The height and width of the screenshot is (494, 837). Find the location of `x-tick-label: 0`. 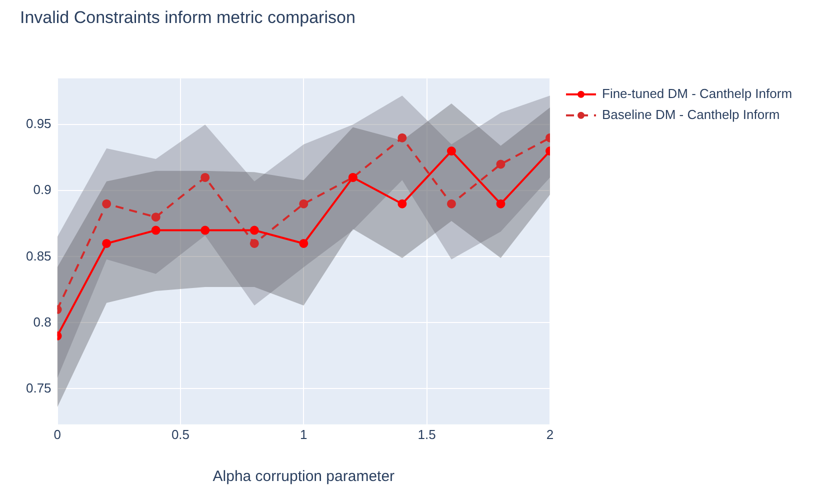

x-tick-label: 0 is located at coordinates (57, 434).